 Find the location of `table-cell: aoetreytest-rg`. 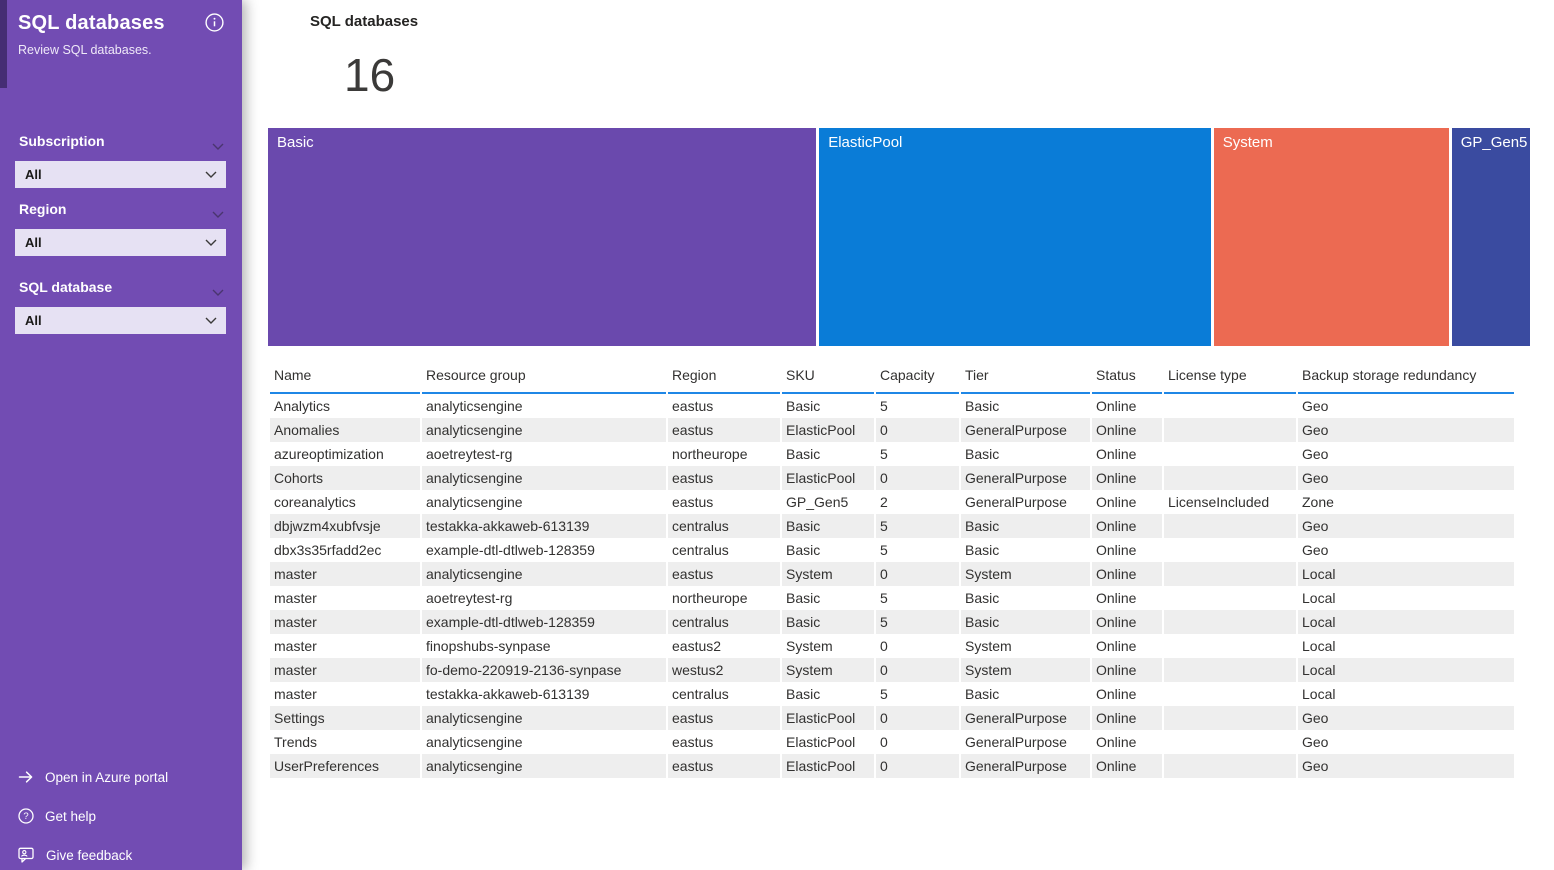

table-cell: aoetreytest-rg is located at coordinates (469, 598).